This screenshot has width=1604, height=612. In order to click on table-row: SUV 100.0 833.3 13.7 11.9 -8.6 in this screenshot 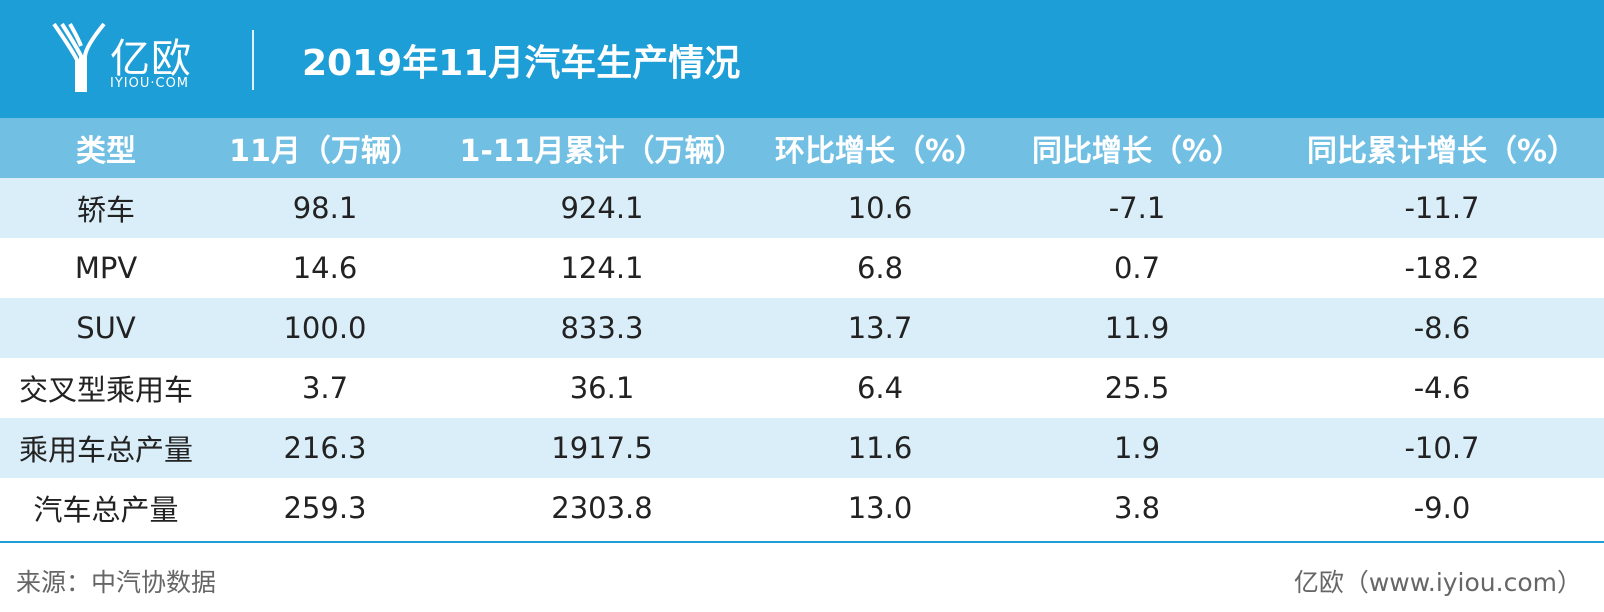, I will do `click(802, 328)`.